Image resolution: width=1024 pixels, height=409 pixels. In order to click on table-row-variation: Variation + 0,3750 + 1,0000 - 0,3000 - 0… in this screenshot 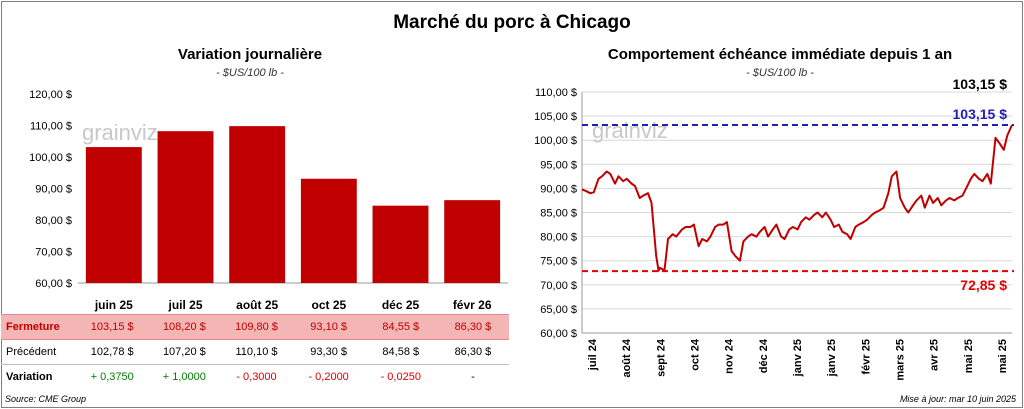, I will do `click(255, 377)`.